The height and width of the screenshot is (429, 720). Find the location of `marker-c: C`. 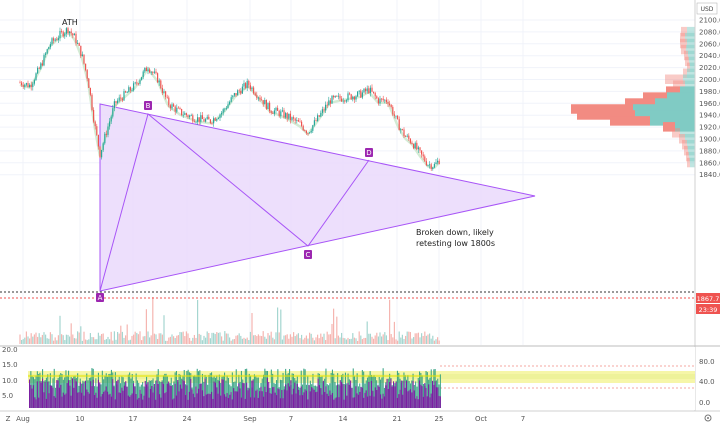

marker-c: C is located at coordinates (308, 254).